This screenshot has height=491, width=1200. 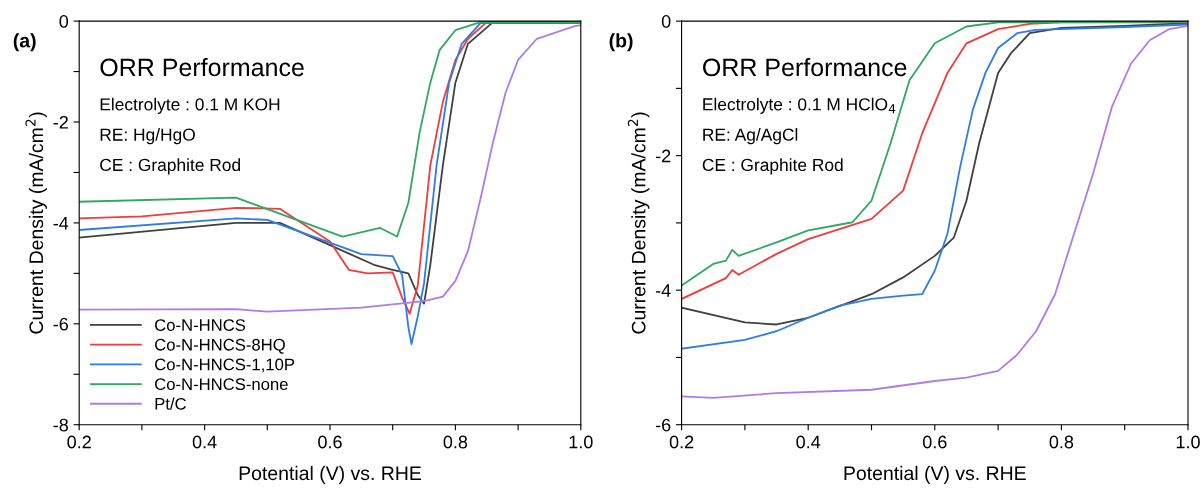 What do you see at coordinates (170, 403) in the screenshot?
I see `legend-label: Pt/C` at bounding box center [170, 403].